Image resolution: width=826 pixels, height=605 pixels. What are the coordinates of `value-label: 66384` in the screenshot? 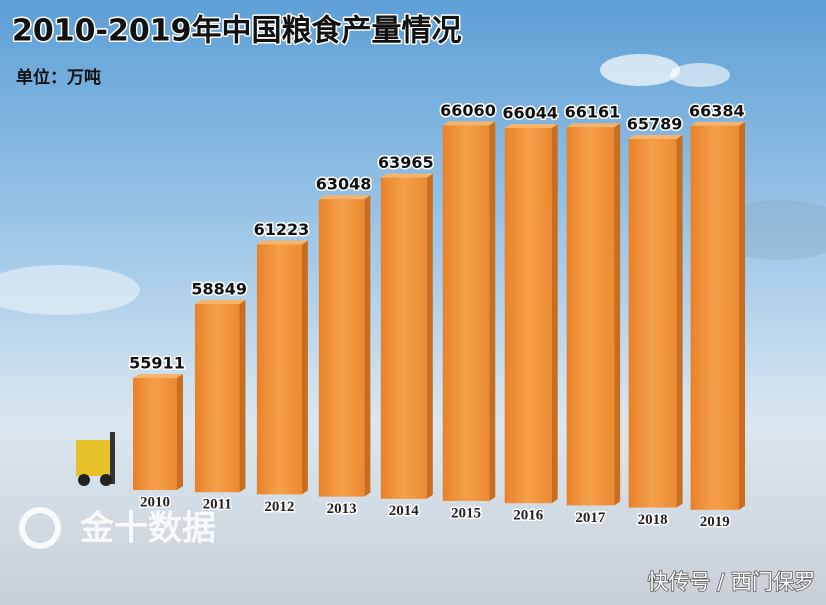 It's located at (717, 110).